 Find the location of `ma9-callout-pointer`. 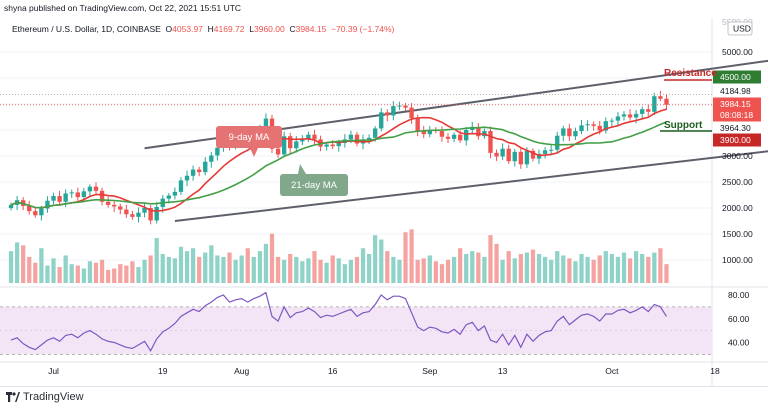

ma9-callout-pointer is located at coordinates (254, 152).